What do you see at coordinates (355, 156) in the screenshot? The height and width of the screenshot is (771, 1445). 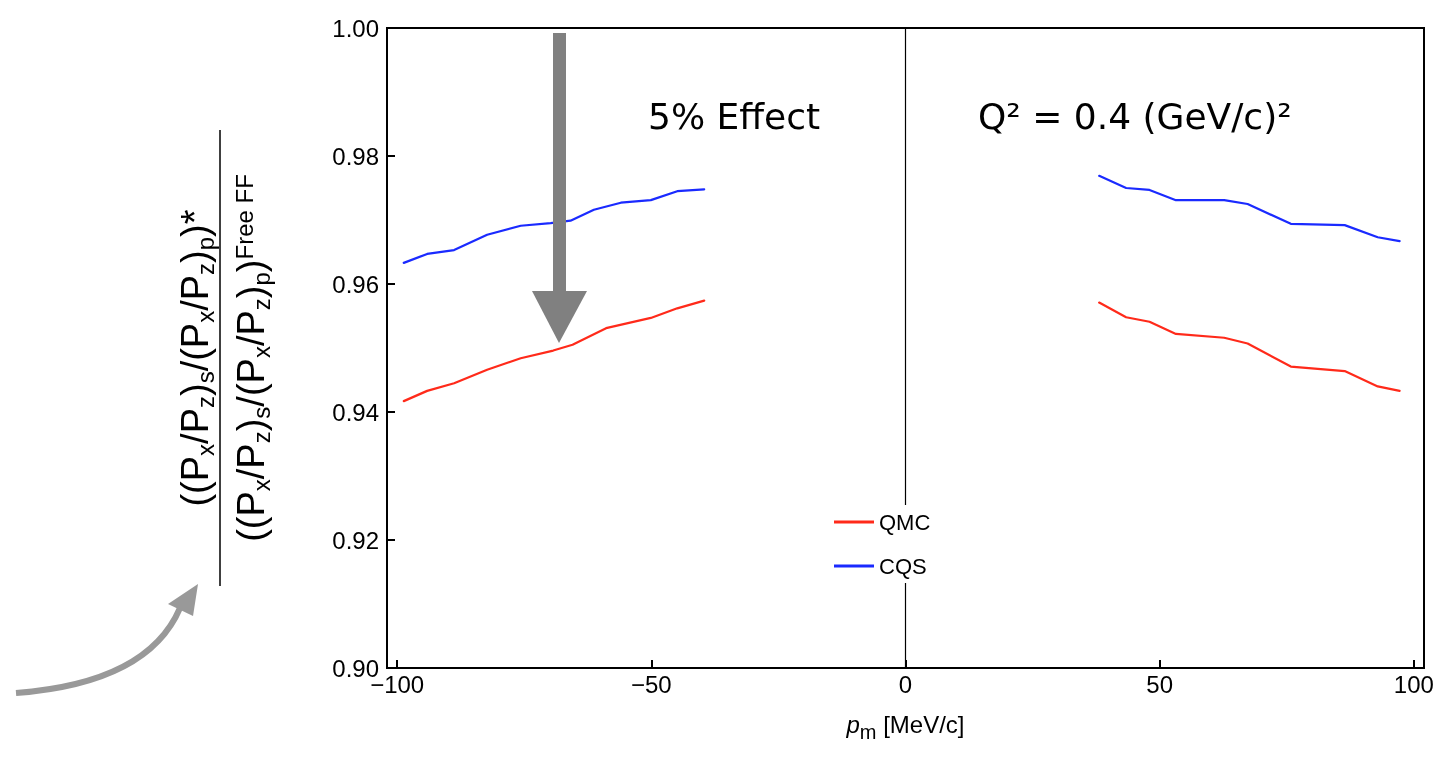 I see `y-tick-label: 0.98` at bounding box center [355, 156].